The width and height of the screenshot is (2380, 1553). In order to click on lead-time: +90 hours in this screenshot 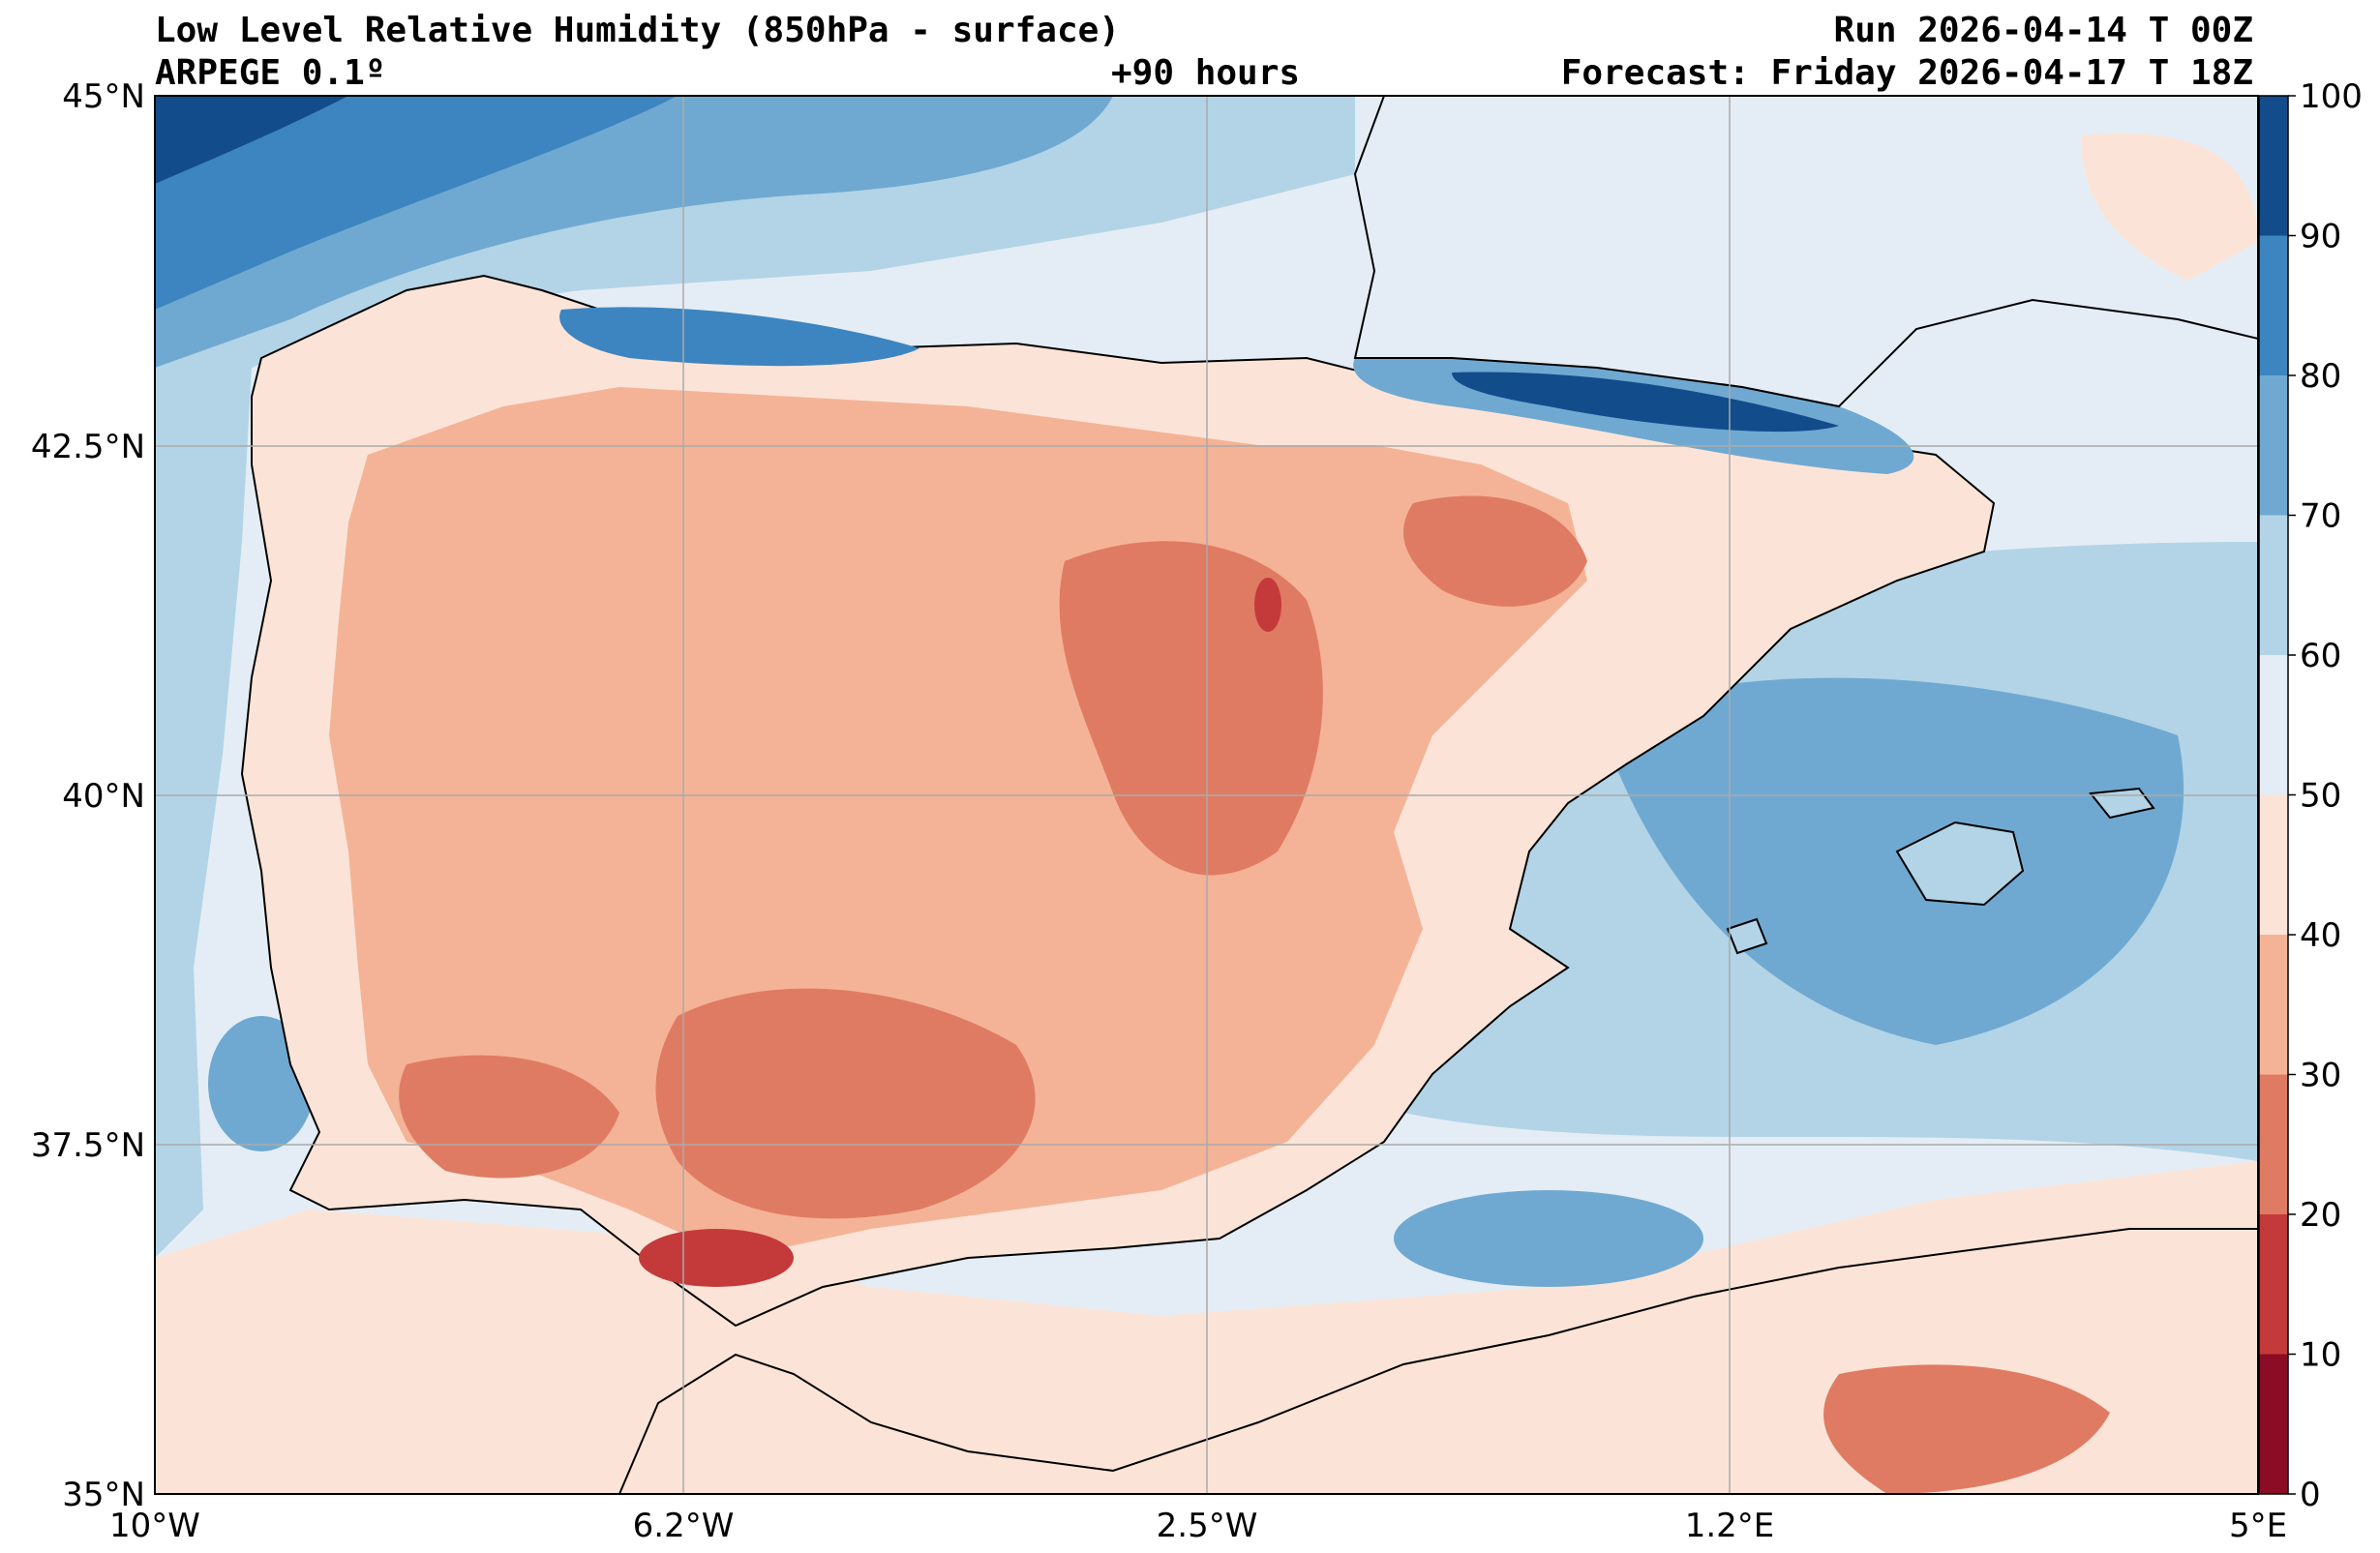, I will do `click(1206, 73)`.